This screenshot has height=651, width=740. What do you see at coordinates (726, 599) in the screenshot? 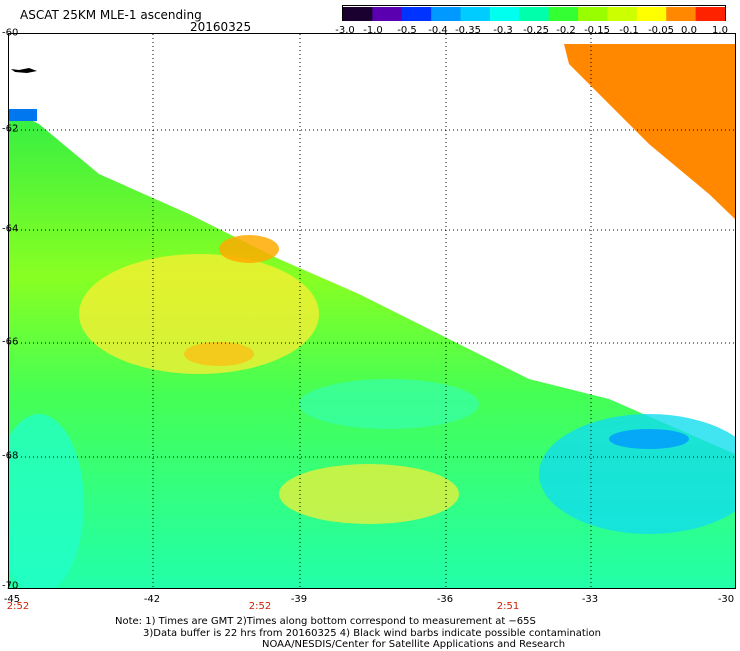
I see `lon-label: -30` at bounding box center [726, 599].